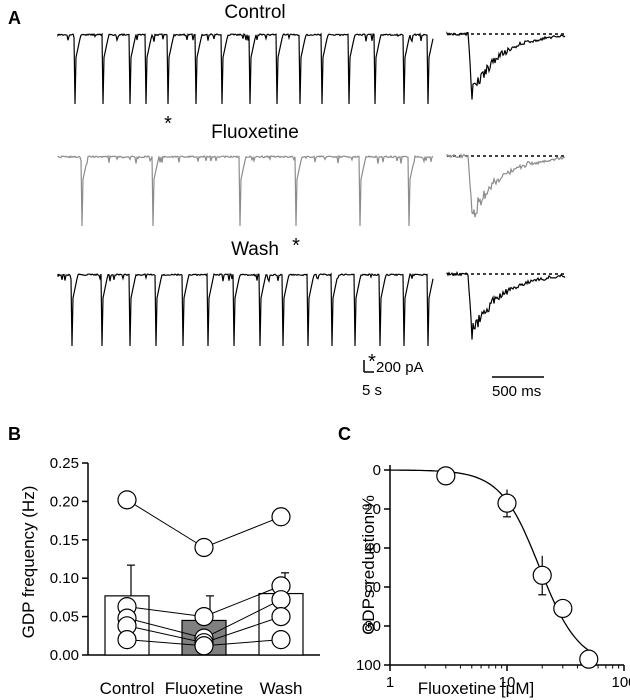  Describe the element at coordinates (64, 617) in the screenshot. I see `b-ytick-label: 0.05` at that location.